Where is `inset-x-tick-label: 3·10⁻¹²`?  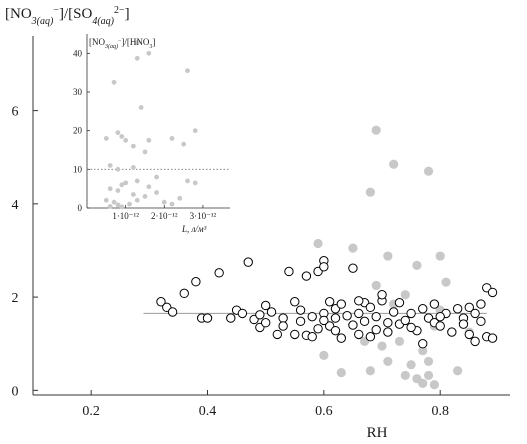 inset-x-tick-label: 3·10⁻¹² is located at coordinates (203, 216).